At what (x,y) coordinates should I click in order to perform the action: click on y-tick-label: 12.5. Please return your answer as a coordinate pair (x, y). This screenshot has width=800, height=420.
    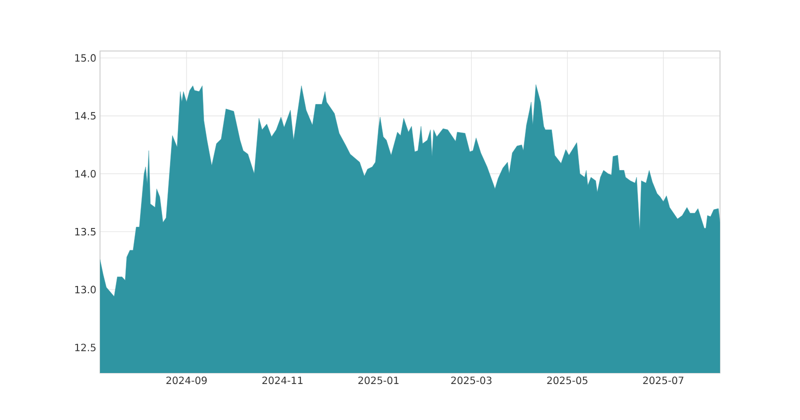
    Looking at the image, I should click on (85, 348).